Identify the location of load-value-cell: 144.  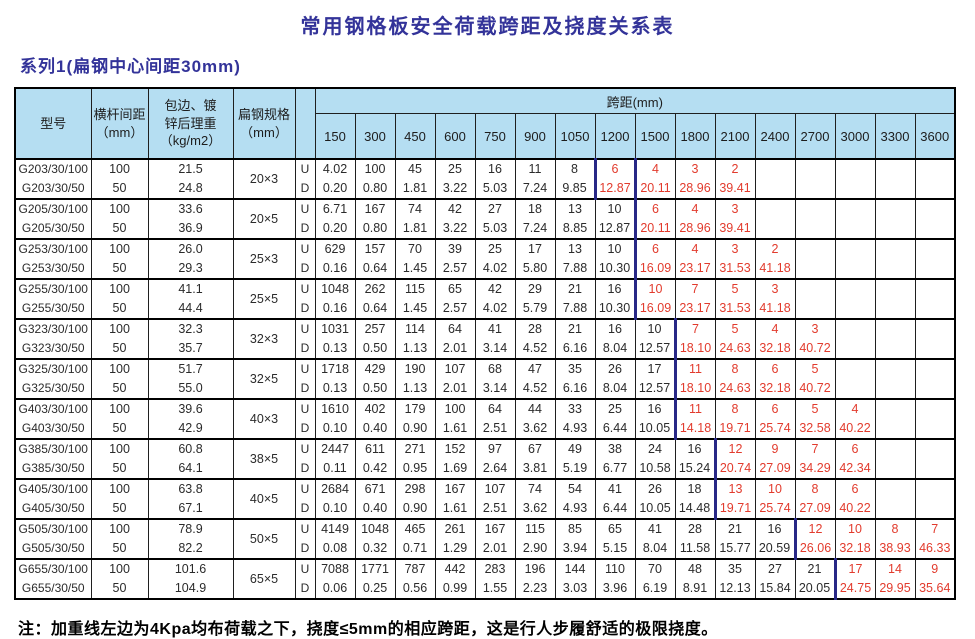
(575, 568).